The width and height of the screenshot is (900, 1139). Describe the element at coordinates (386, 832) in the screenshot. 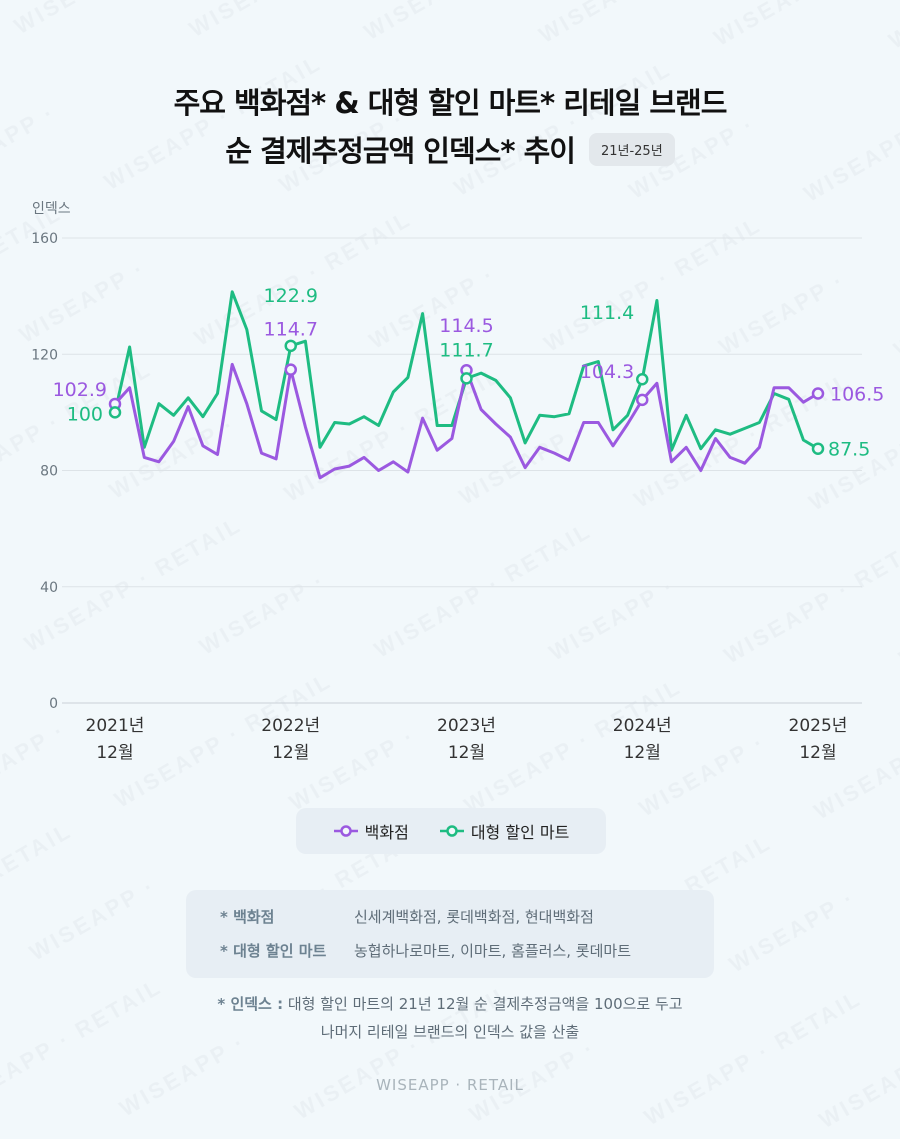

I see `legend-label-department-store: 백화점` at that location.